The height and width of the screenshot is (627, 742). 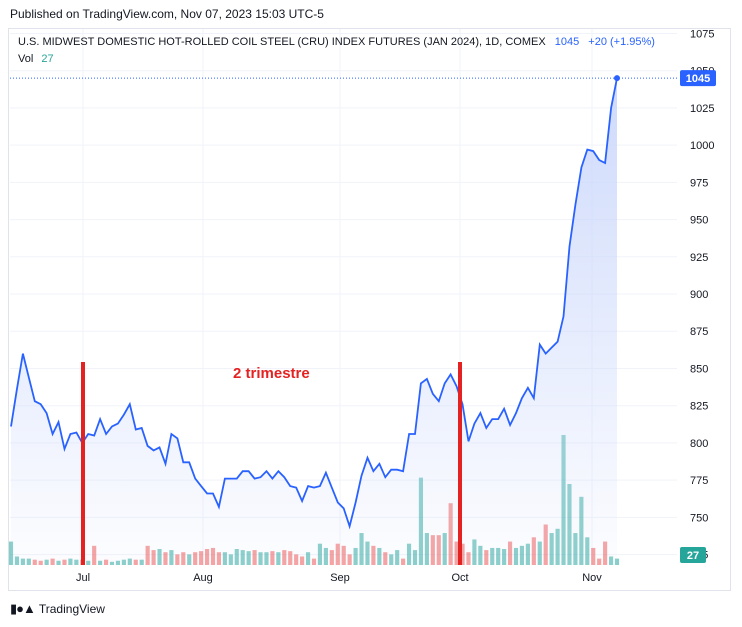 What do you see at coordinates (271, 373) in the screenshot?
I see `annotation-text: 2 trimestre` at bounding box center [271, 373].